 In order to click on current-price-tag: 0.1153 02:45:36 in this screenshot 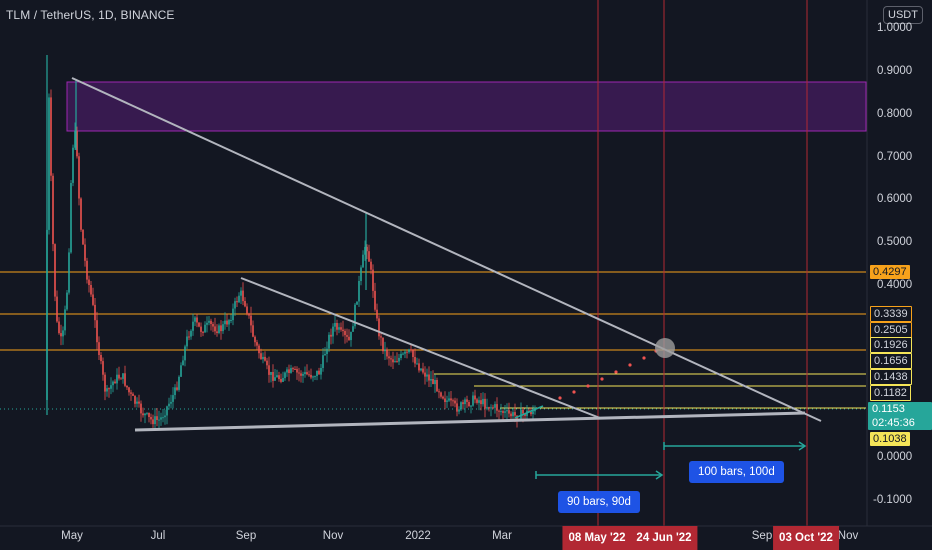, I will do `click(900, 416)`.